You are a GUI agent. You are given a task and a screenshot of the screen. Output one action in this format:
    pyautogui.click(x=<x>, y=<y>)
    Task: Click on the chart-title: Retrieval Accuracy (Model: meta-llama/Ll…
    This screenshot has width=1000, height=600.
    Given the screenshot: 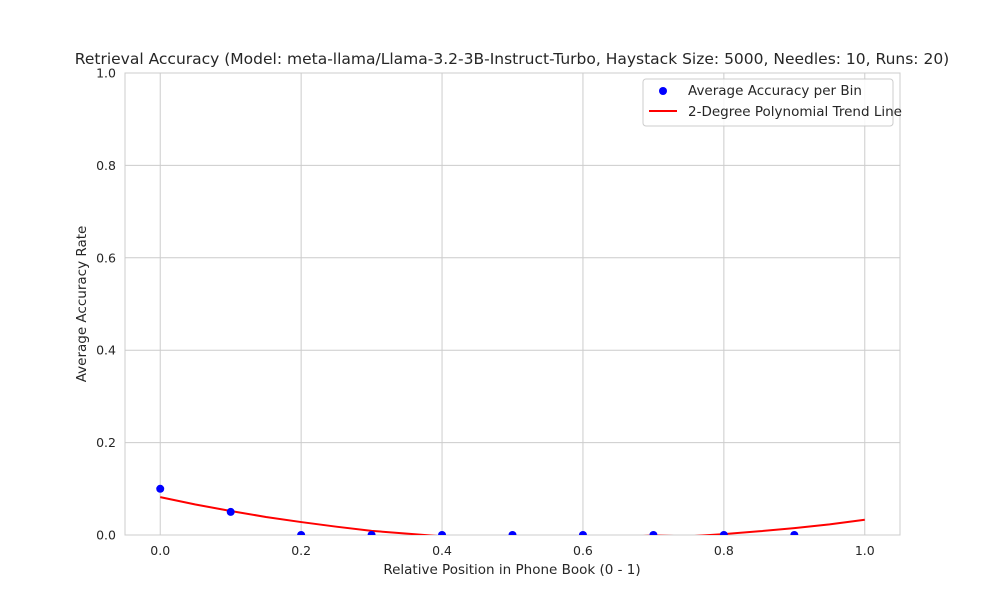 What is the action you would take?
    pyautogui.click(x=512, y=59)
    